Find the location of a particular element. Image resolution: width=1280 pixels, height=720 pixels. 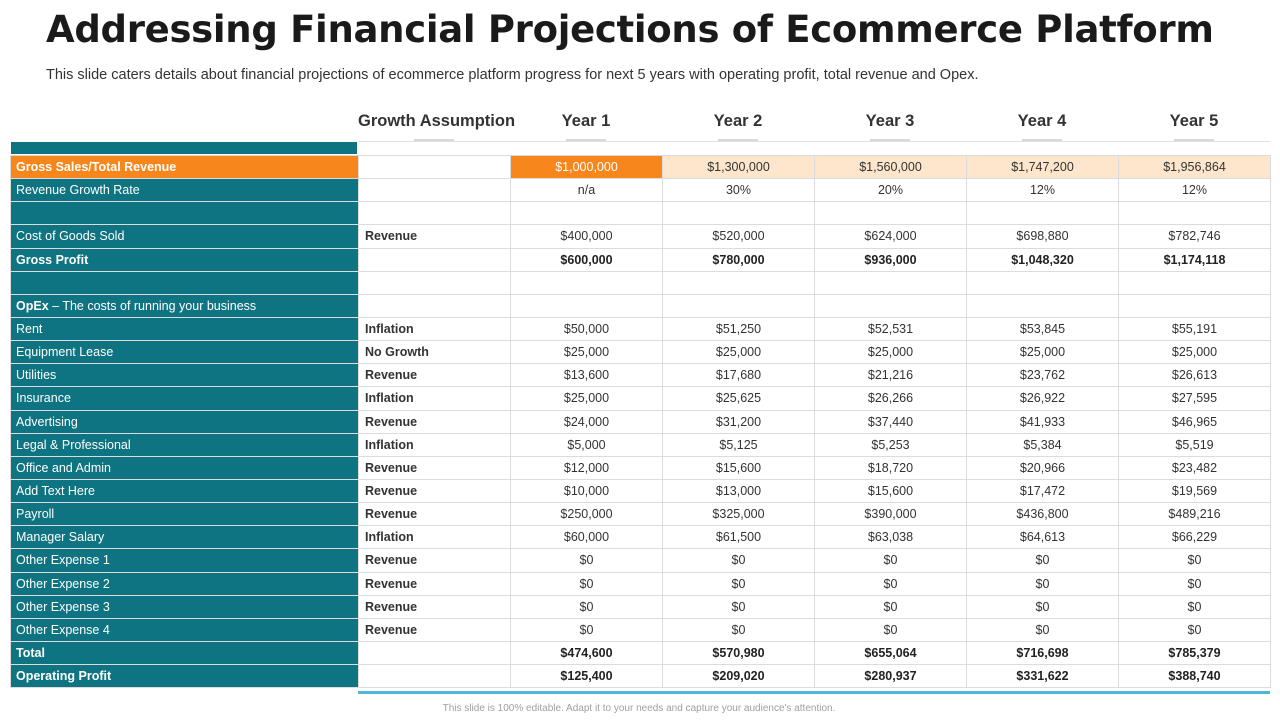

year-5-value: 12% is located at coordinates (1194, 190).